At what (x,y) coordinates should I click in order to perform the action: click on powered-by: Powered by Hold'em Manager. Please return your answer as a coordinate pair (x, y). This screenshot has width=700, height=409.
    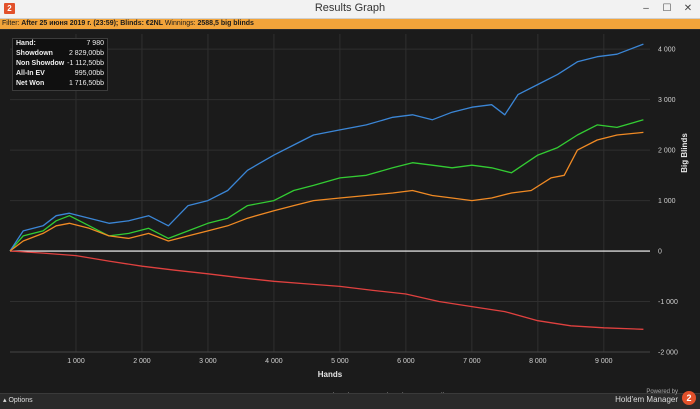
    Looking at the image, I should click on (646, 396).